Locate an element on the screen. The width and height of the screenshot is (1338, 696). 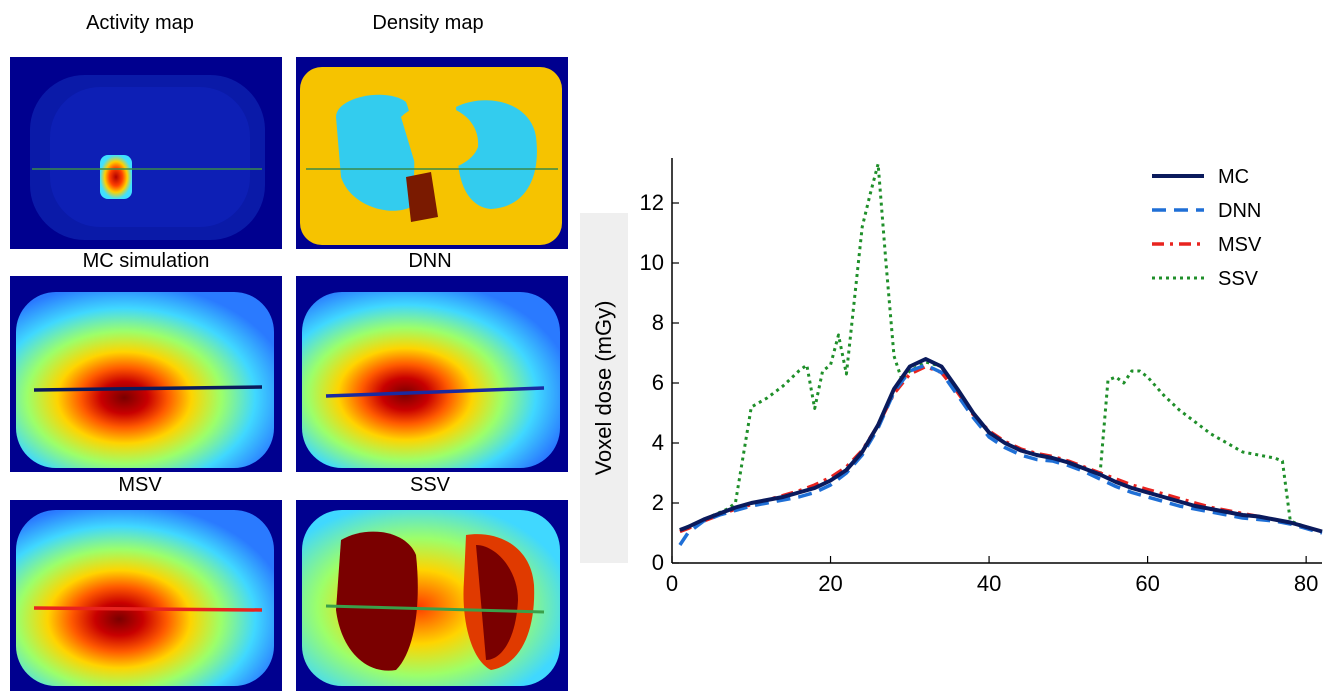
dnn-title: DNN is located at coordinates (430, 261).